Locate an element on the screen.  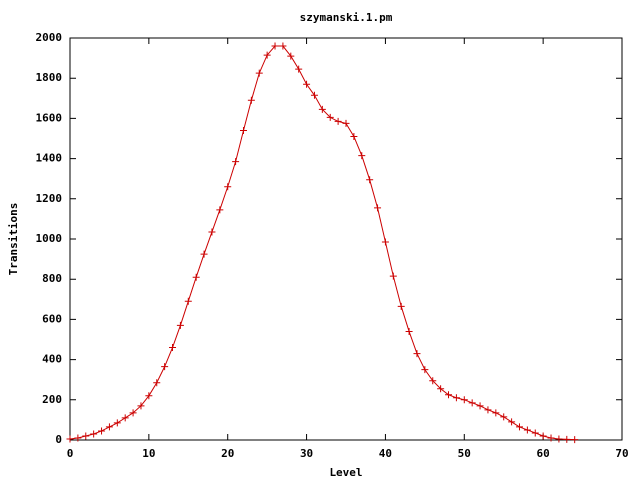
x-tick-label: 50 is located at coordinates (464, 453).